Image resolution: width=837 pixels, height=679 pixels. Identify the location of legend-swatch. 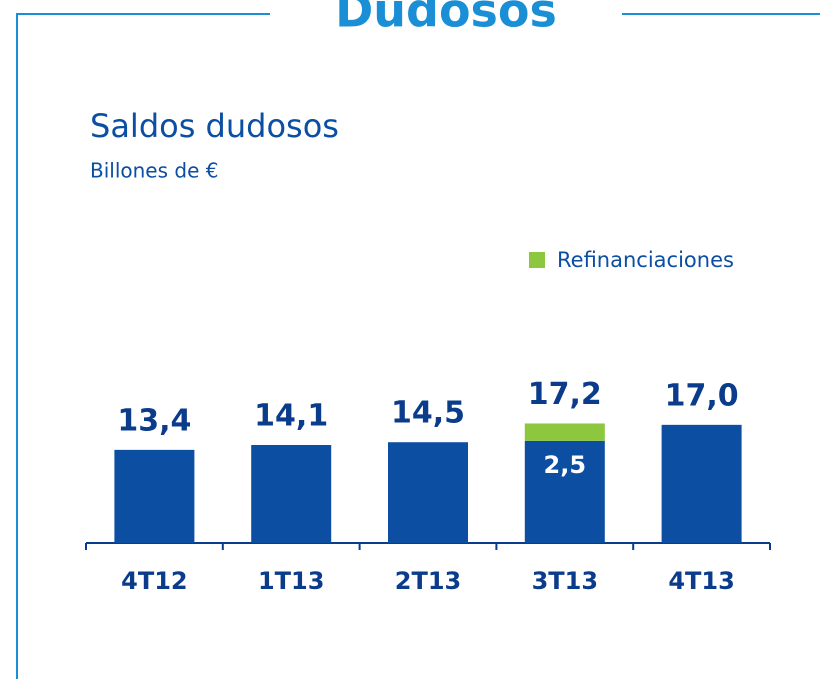
(537, 260).